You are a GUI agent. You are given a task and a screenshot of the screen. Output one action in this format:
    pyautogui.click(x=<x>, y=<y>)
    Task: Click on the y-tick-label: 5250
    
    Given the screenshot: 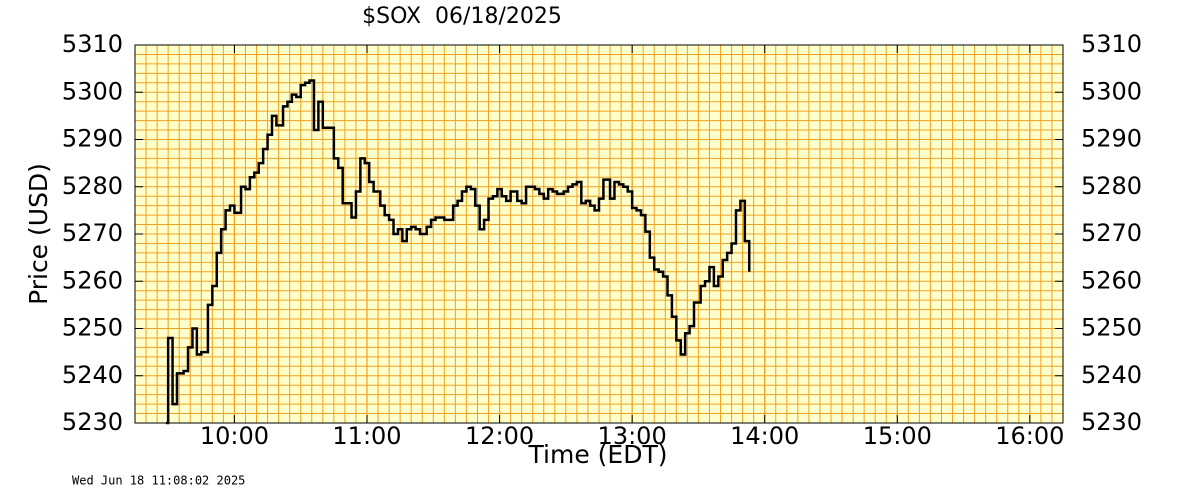 What is the action you would take?
    pyautogui.click(x=92, y=328)
    